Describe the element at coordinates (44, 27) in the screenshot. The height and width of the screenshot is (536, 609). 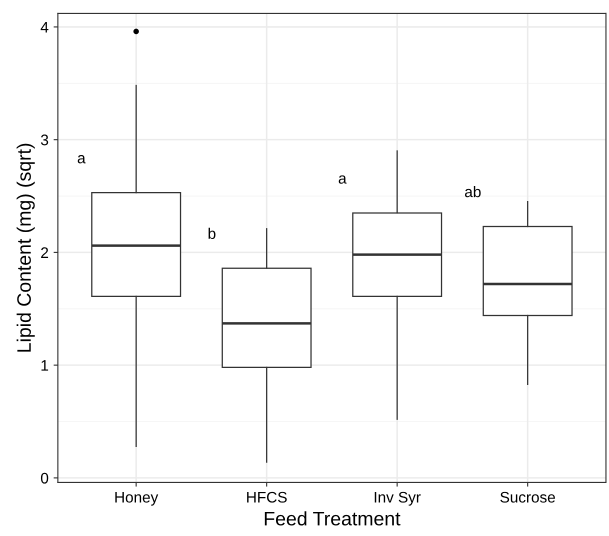
I see `y-tick-label: 4` at that location.